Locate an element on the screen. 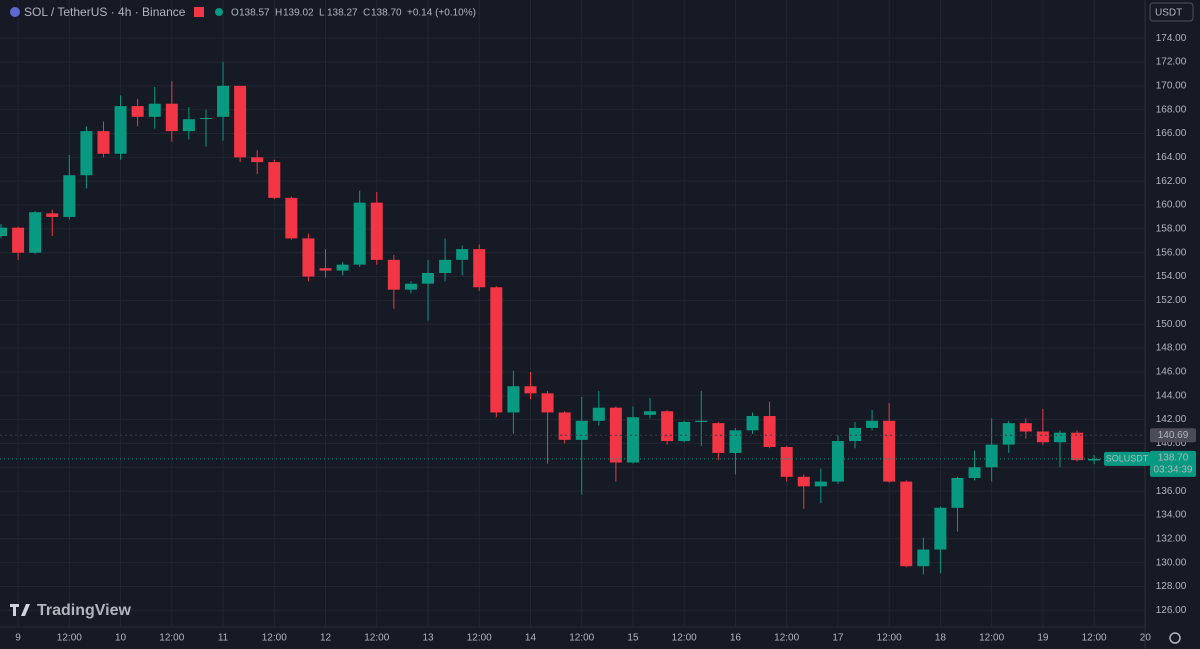  currency-button is located at coordinates (1171, 12).